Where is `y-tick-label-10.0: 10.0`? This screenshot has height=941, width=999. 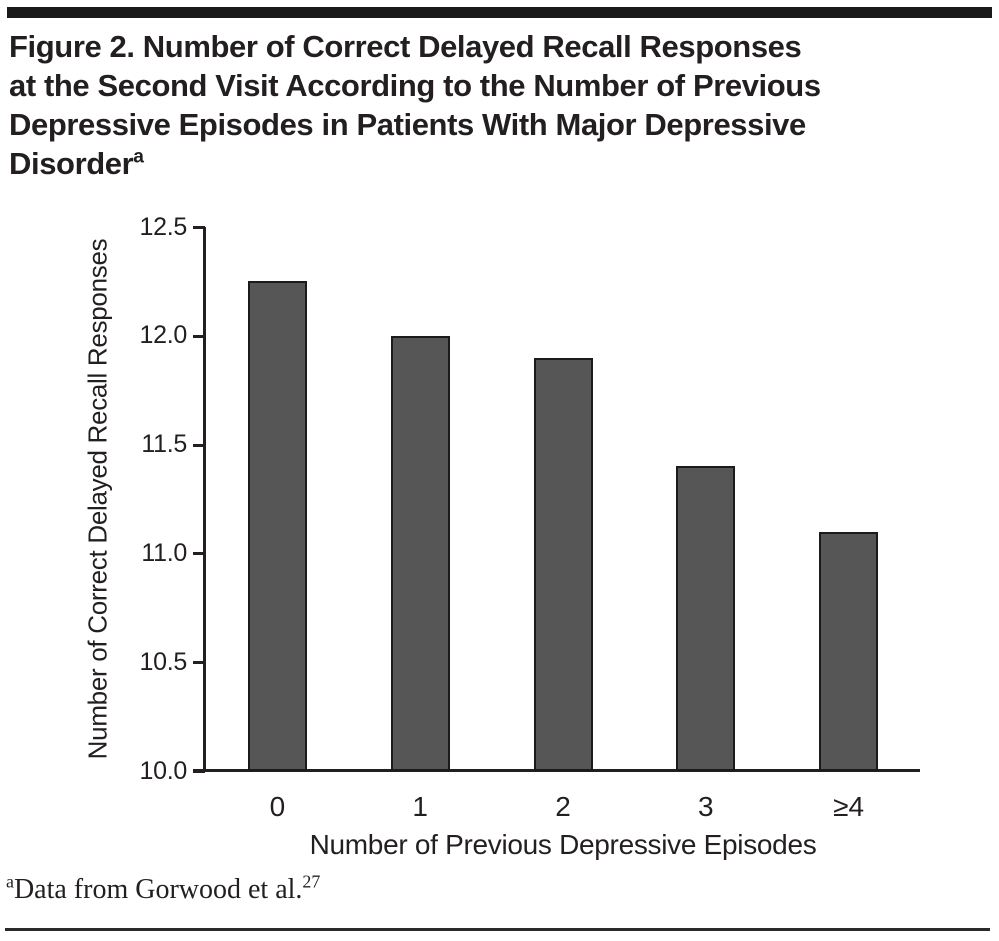
y-tick-label-10.0: 10.0 is located at coordinates (163, 770).